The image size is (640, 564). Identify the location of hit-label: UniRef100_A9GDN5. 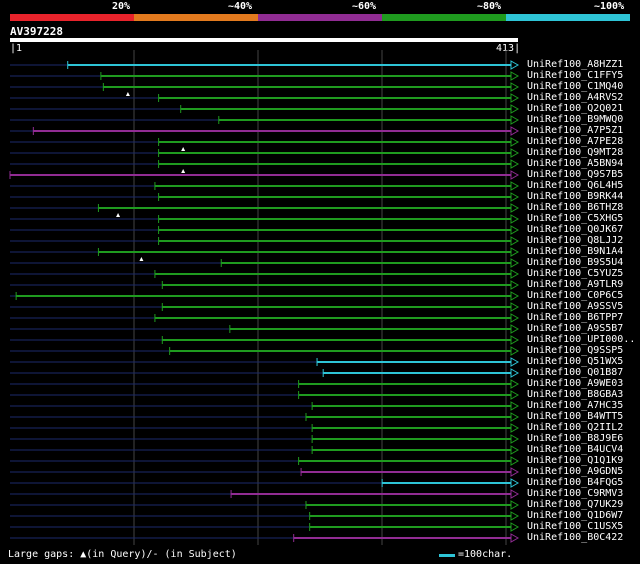
(575, 471).